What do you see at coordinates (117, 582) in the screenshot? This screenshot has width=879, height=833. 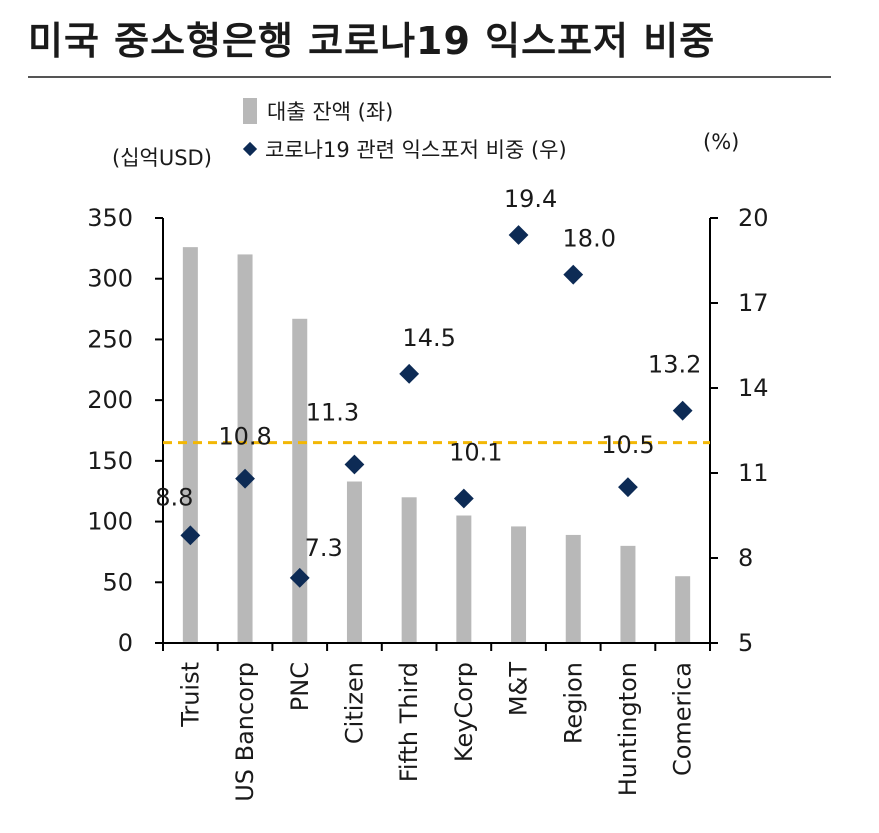 I see `left-tick-label: 50` at bounding box center [117, 582].